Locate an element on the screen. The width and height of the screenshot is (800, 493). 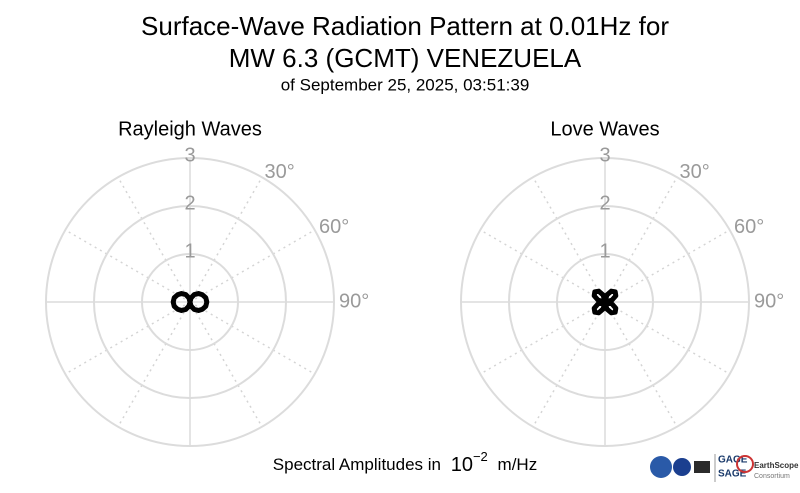
footer-text: Spectral Amplitudes in is located at coordinates (357, 464).